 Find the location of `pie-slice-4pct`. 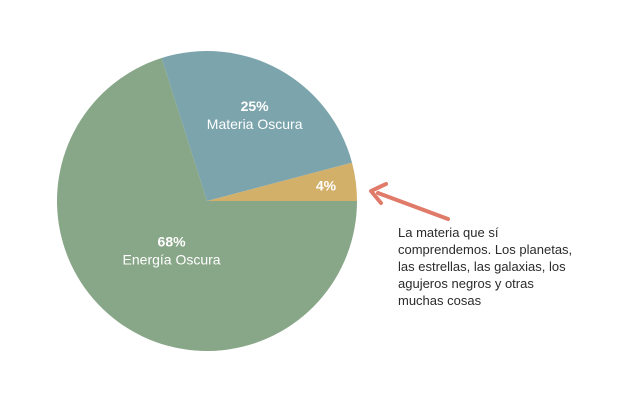

pie-slice-4pct is located at coordinates (282, 181).